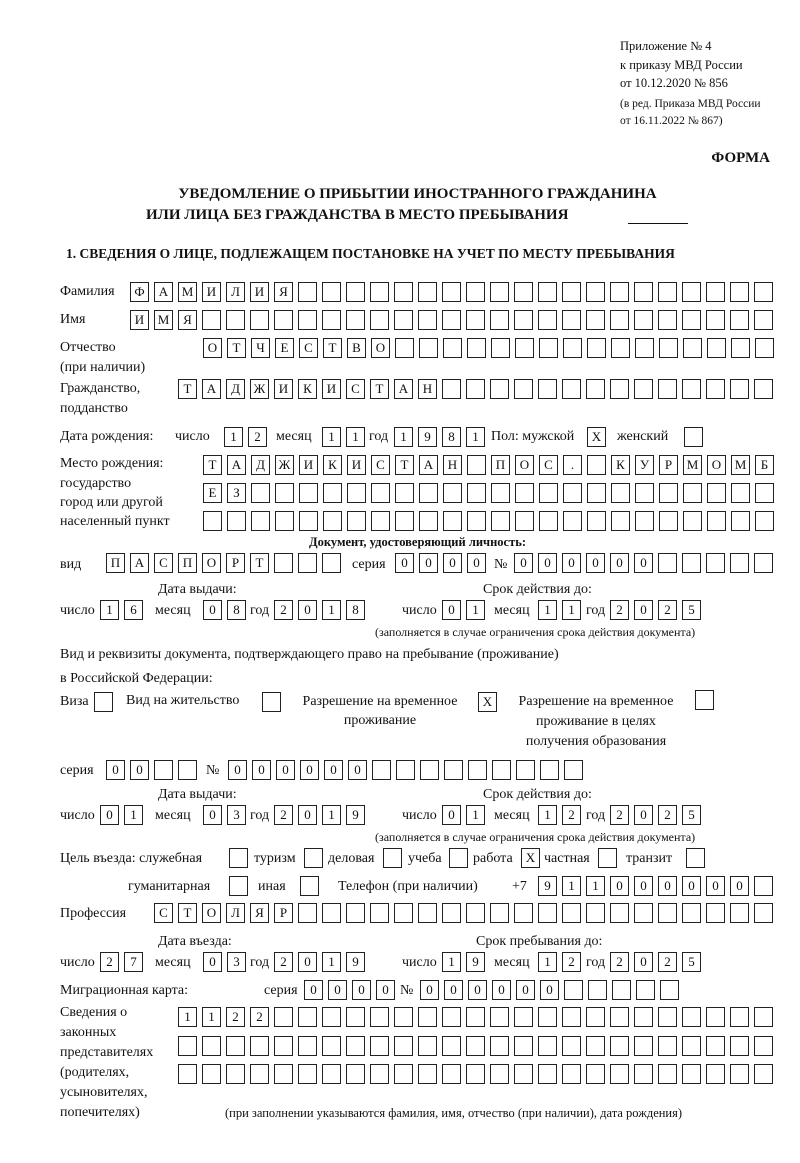 The image size is (800, 1163). What do you see at coordinates (259, 292) in the screenshot?
I see `letter-box: И` at bounding box center [259, 292].